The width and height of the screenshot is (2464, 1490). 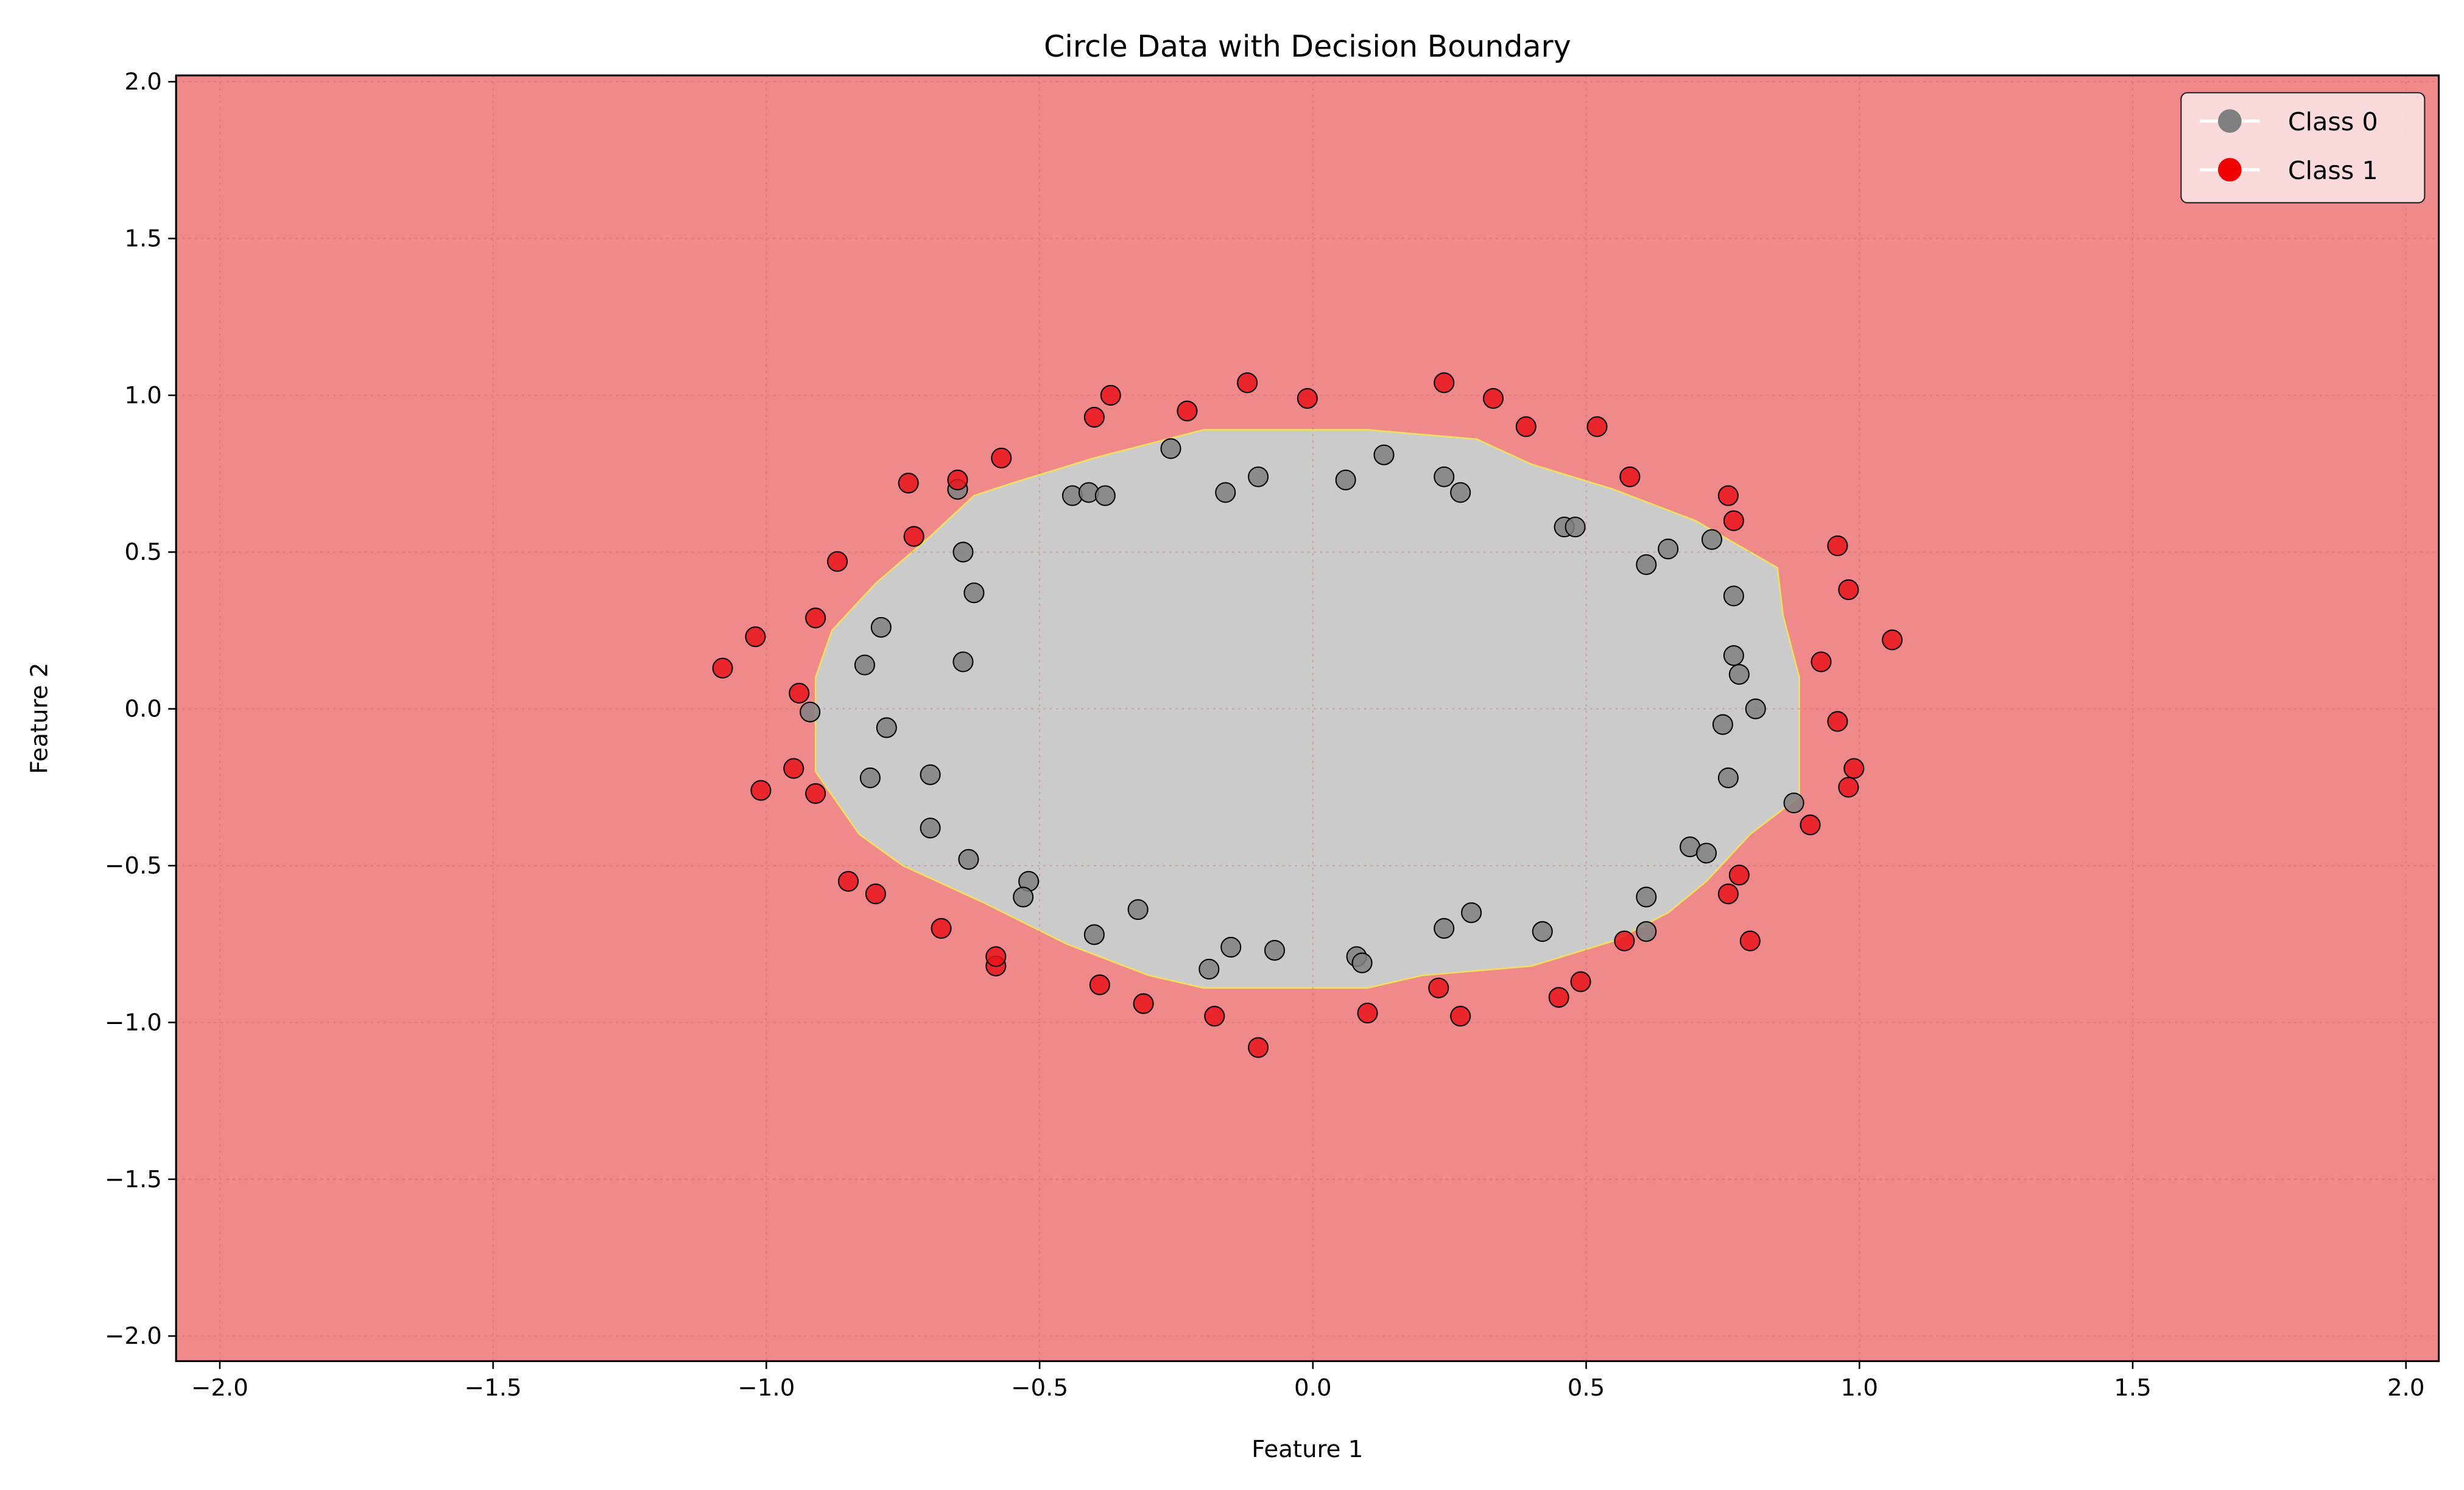 What do you see at coordinates (2230, 121) in the screenshot?
I see `legend-marker-class0` at bounding box center [2230, 121].